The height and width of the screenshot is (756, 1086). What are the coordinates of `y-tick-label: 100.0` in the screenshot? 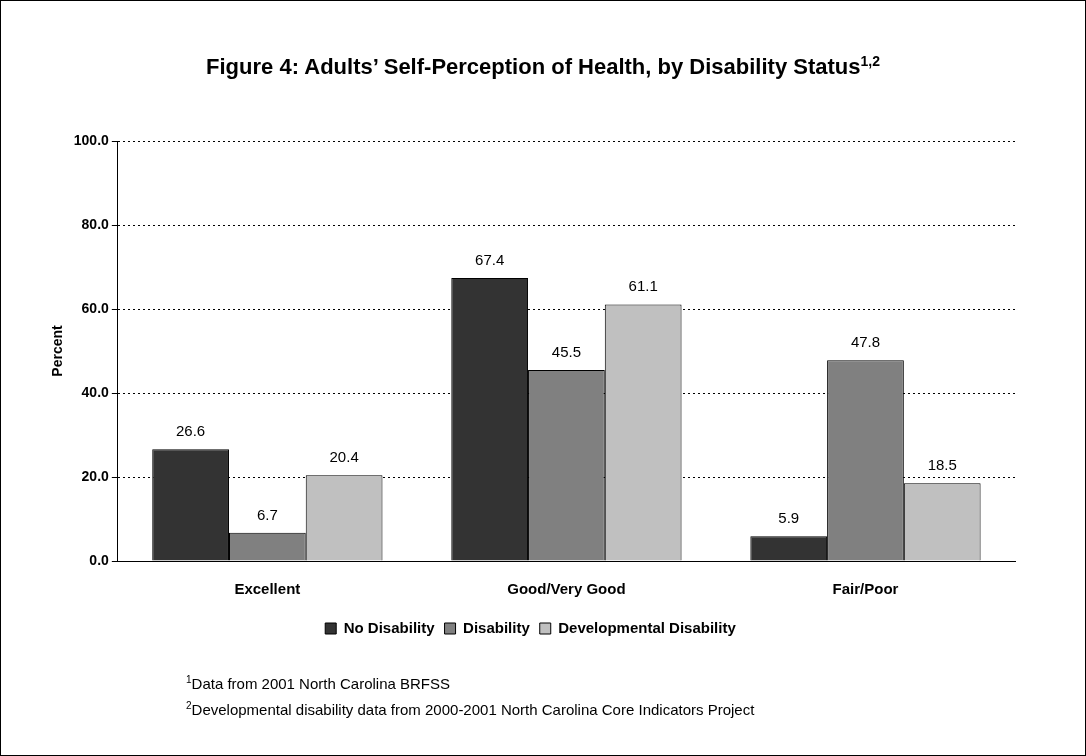 It's located at (91, 139).